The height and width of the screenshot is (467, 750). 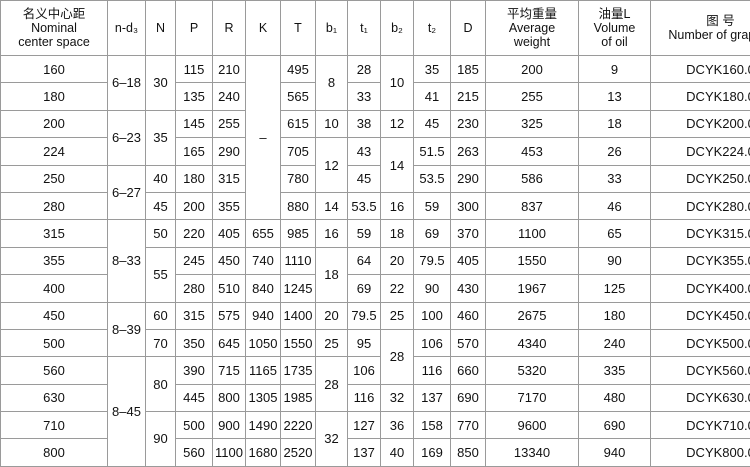 What do you see at coordinates (194, 233) in the screenshot?
I see `table-cell: 220` at bounding box center [194, 233].